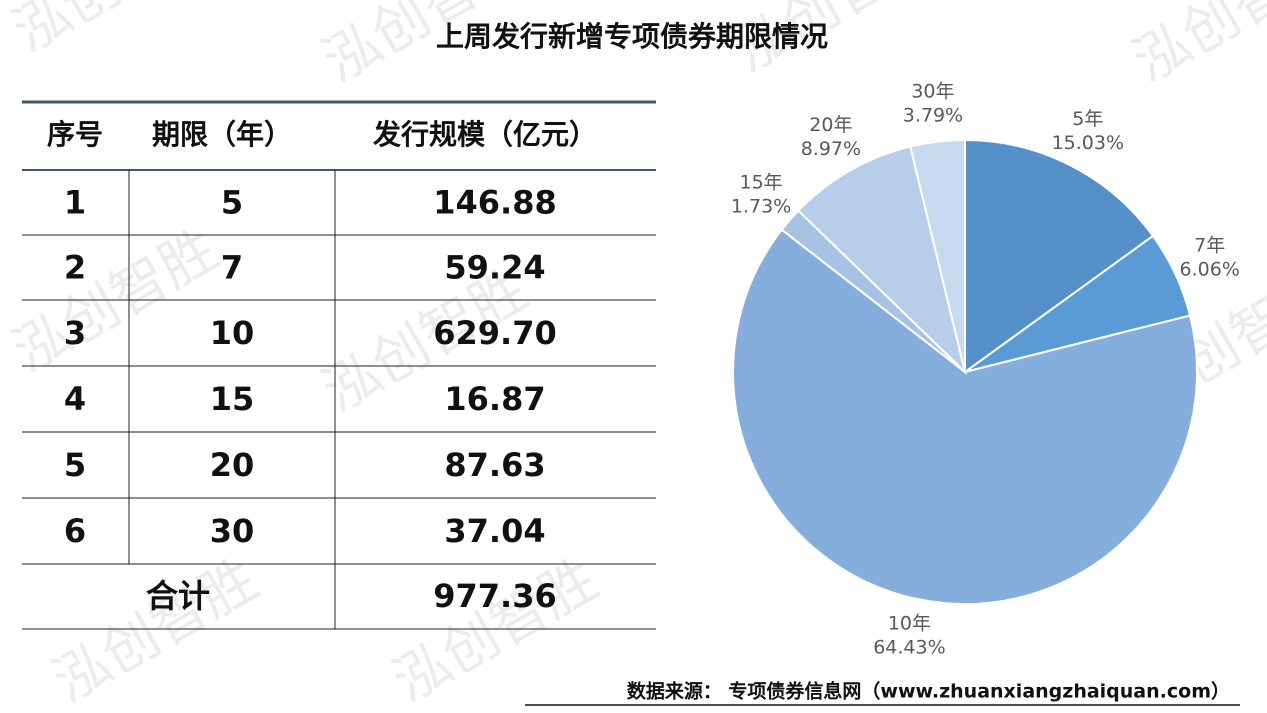  Describe the element at coordinates (232, 333) in the screenshot. I see `table-cell: 10` at that location.